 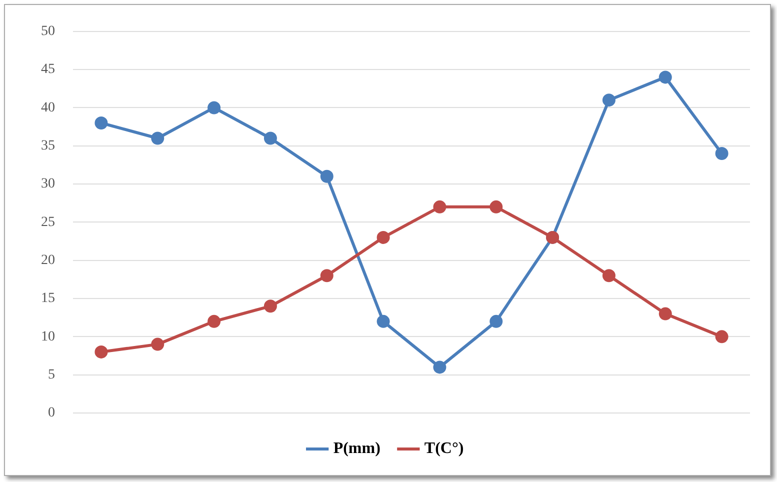 I want to click on y-tick-label: 25, so click(x=48, y=222).